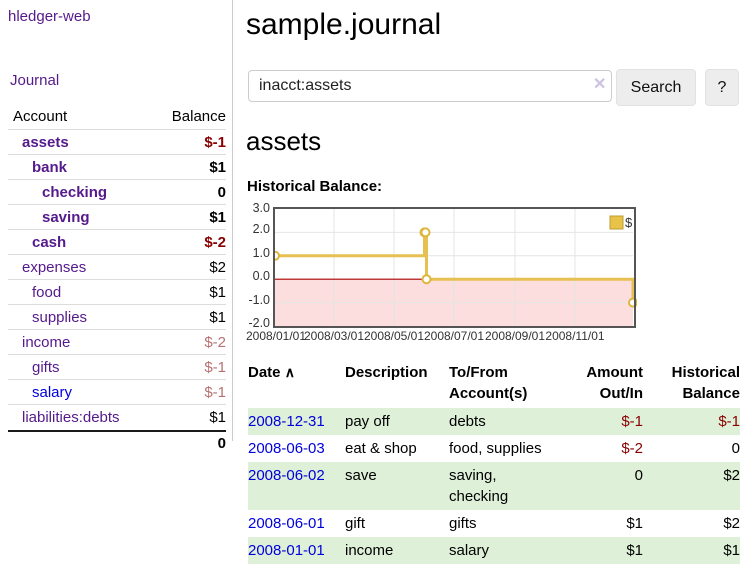 The image size is (742, 582). I want to click on account-row-food: food $1, so click(117, 292).